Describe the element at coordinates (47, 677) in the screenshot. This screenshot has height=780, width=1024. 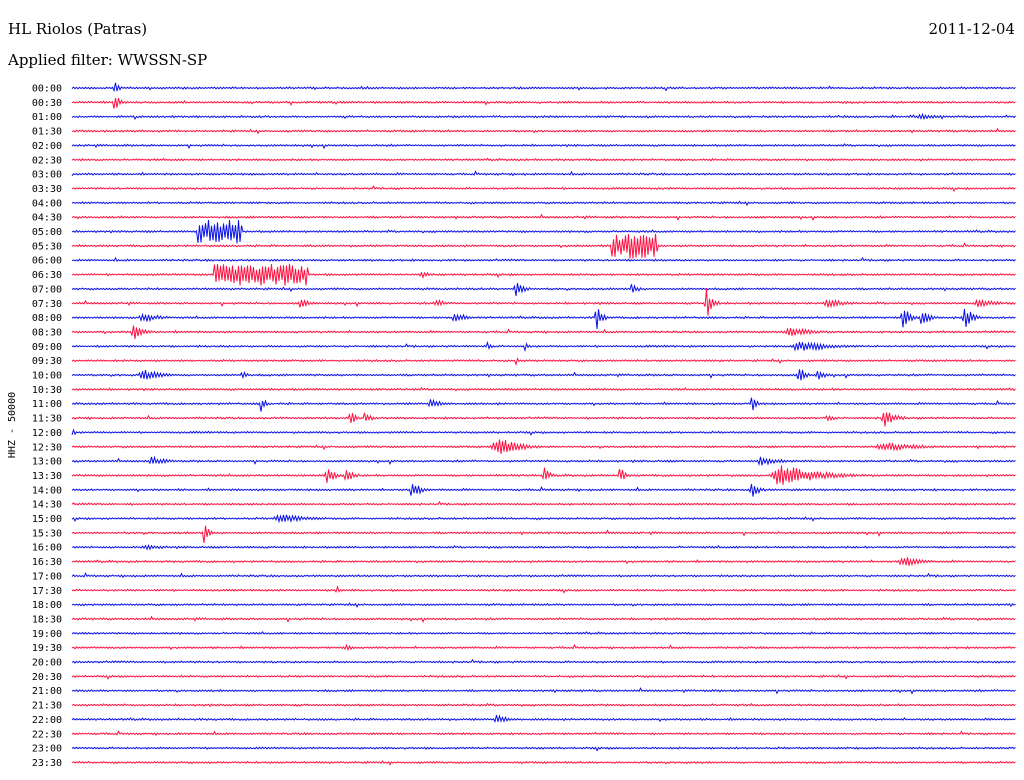
I see `hour-label: 20:30` at that location.